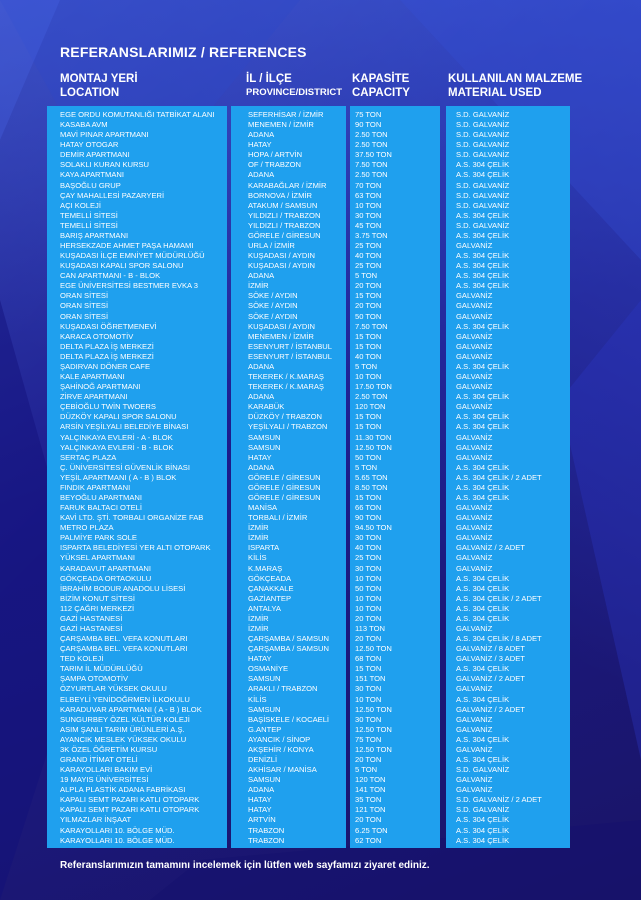 The image size is (641, 900). I want to click on location-cell: YALÇINKAYA EVLERİ - A - BLOK, so click(116, 437).